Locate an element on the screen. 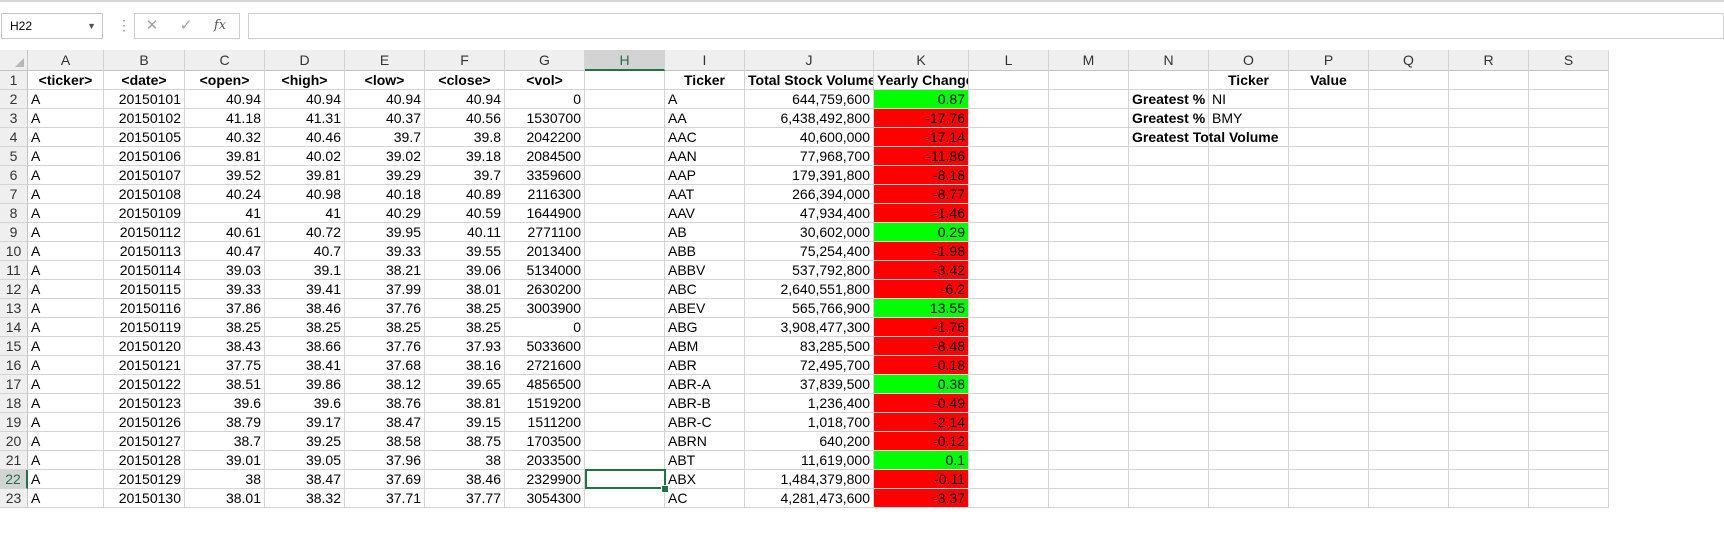 The height and width of the screenshot is (550, 1724). yearly-change-cell: 13.55 is located at coordinates (921, 308).